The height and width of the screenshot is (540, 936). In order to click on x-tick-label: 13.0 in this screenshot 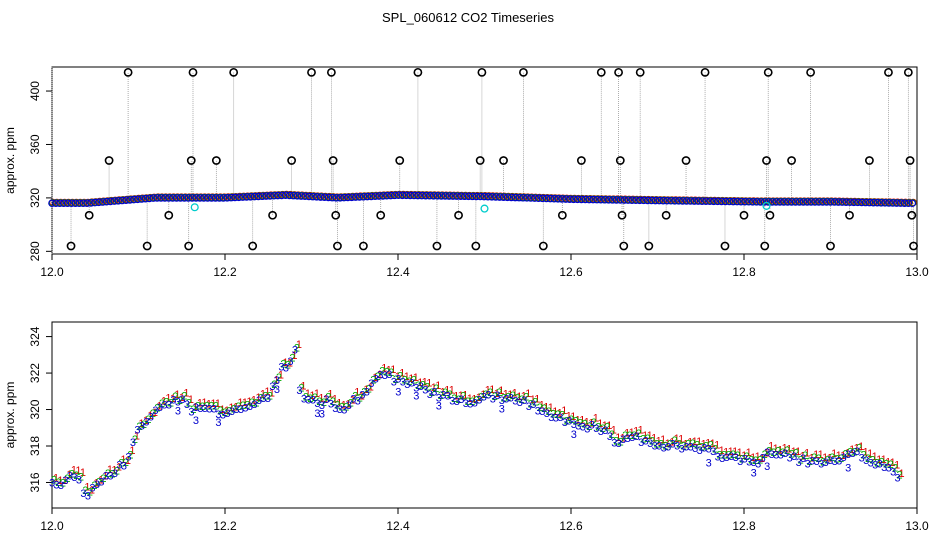, I will do `click(917, 526)`.